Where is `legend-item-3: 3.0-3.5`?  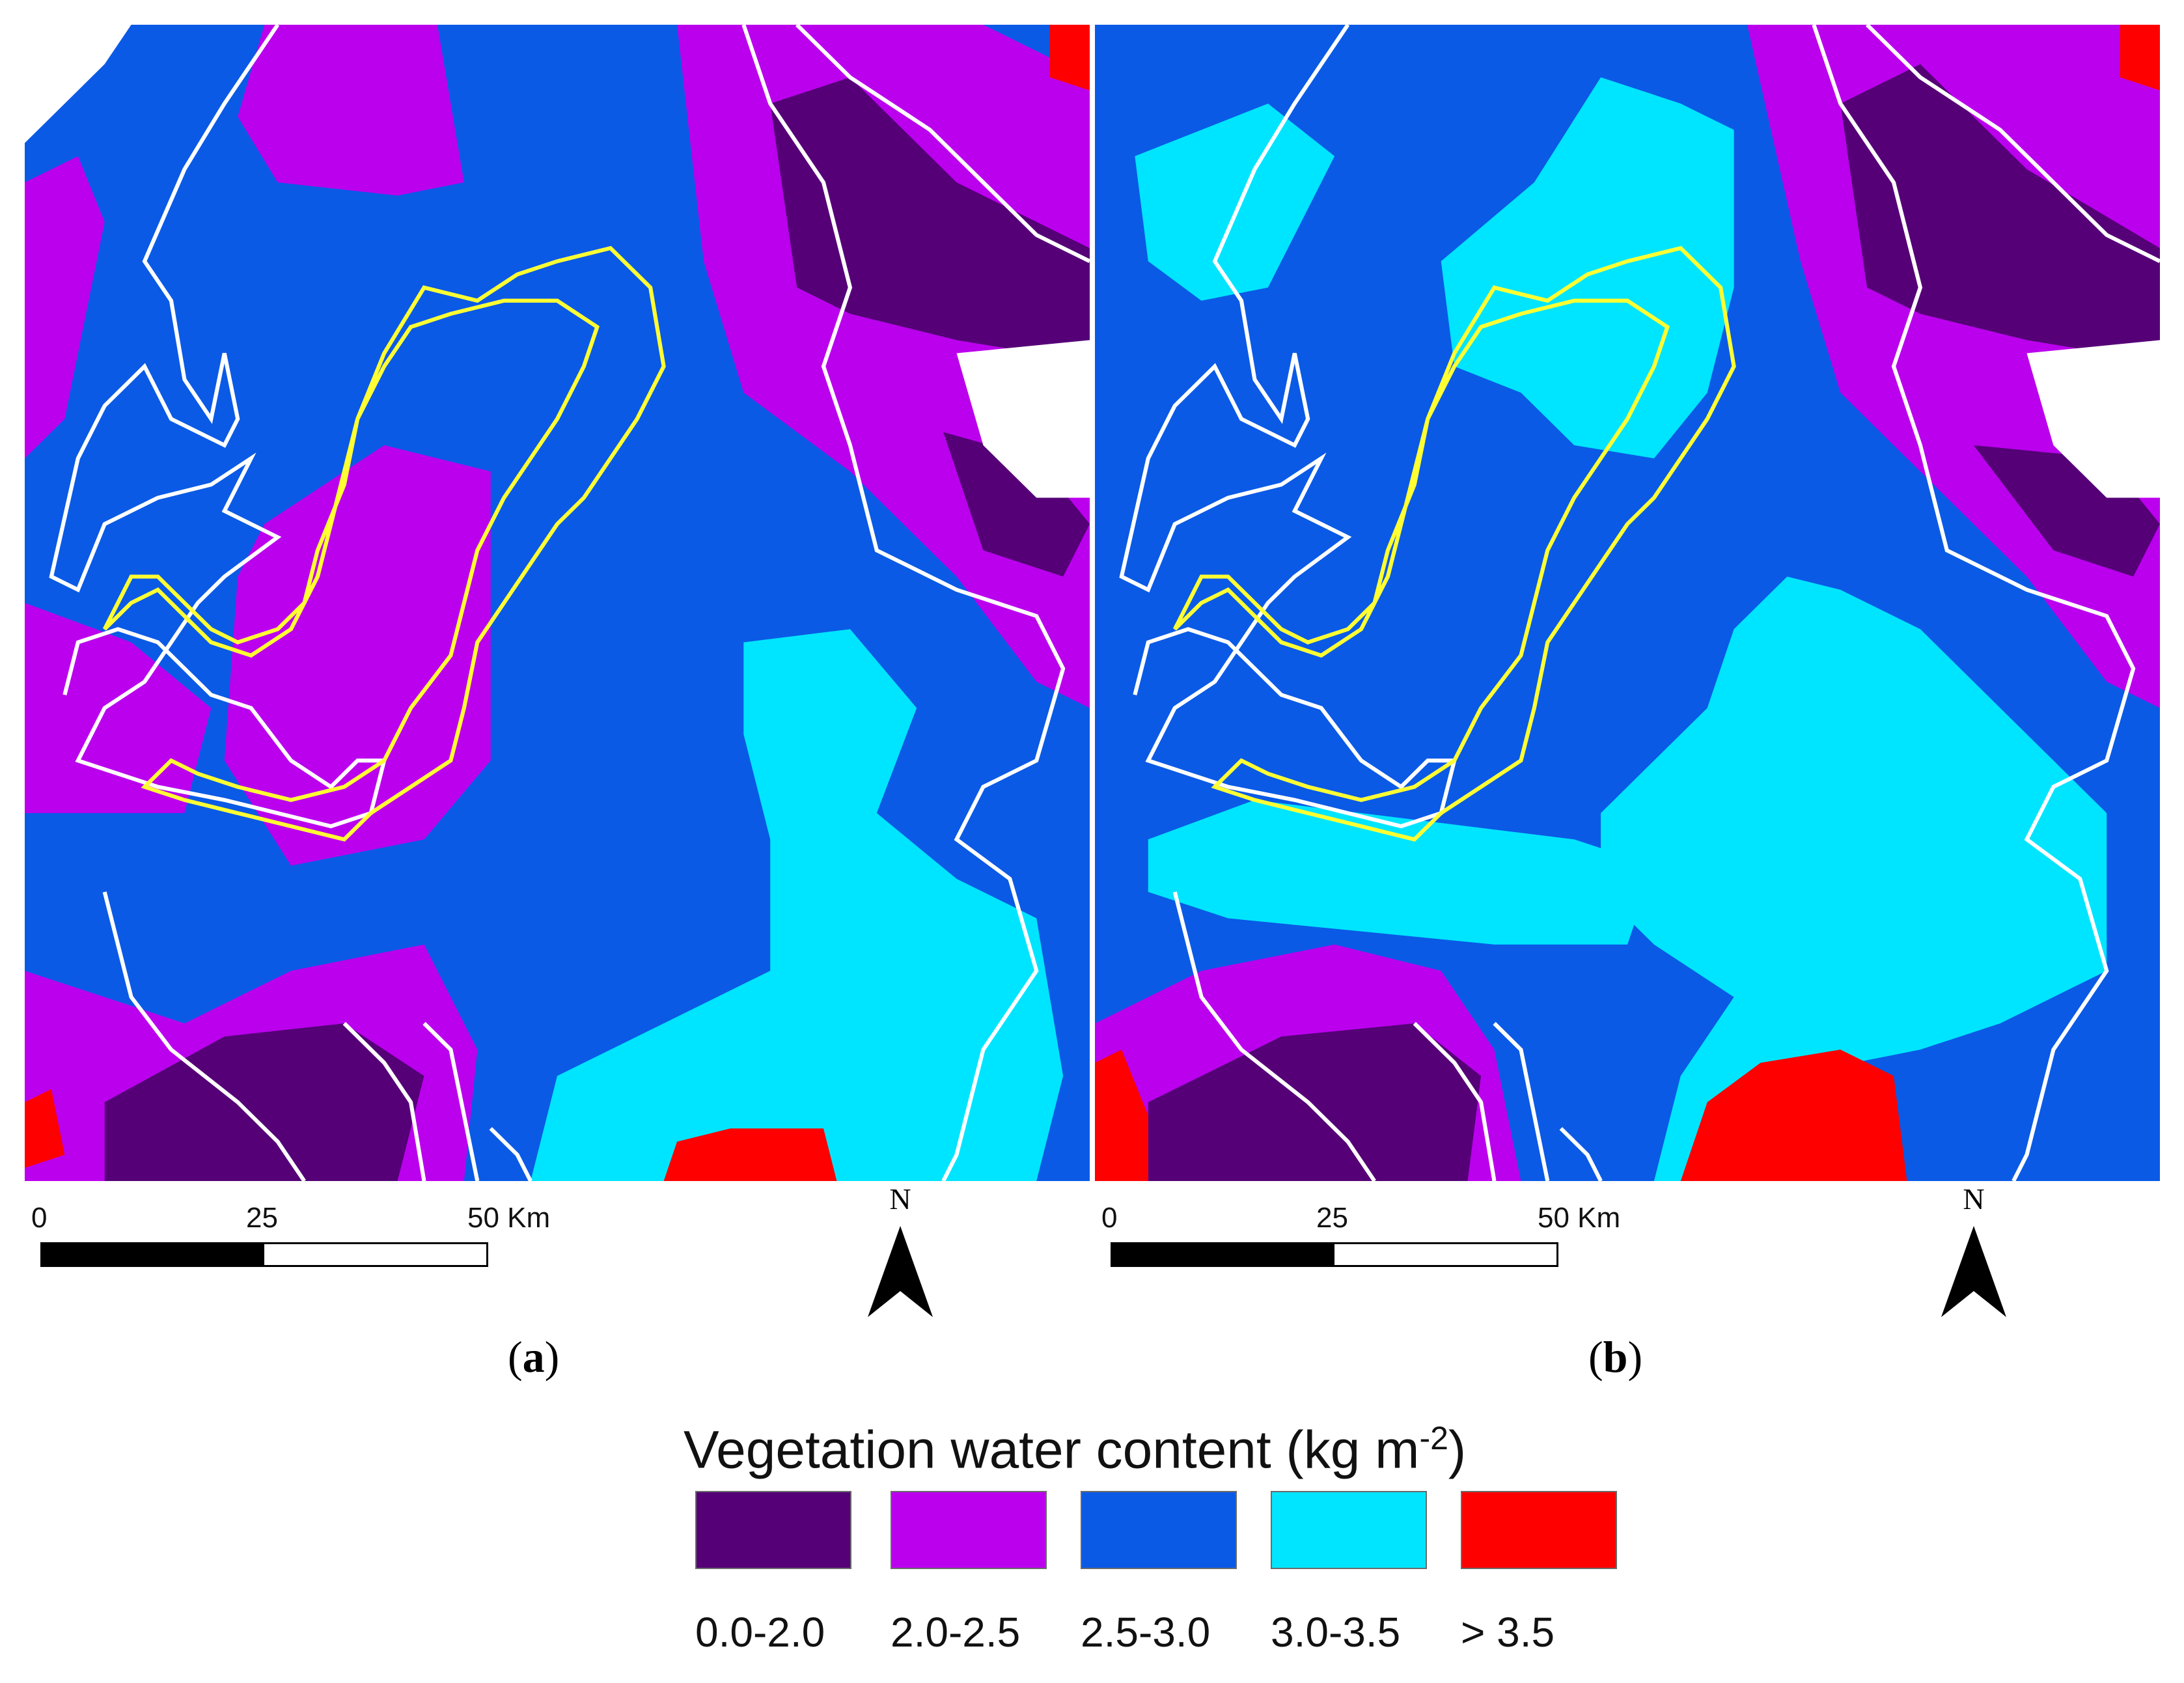
legend-item-3: 3.0-3.5 is located at coordinates (1352, 1574).